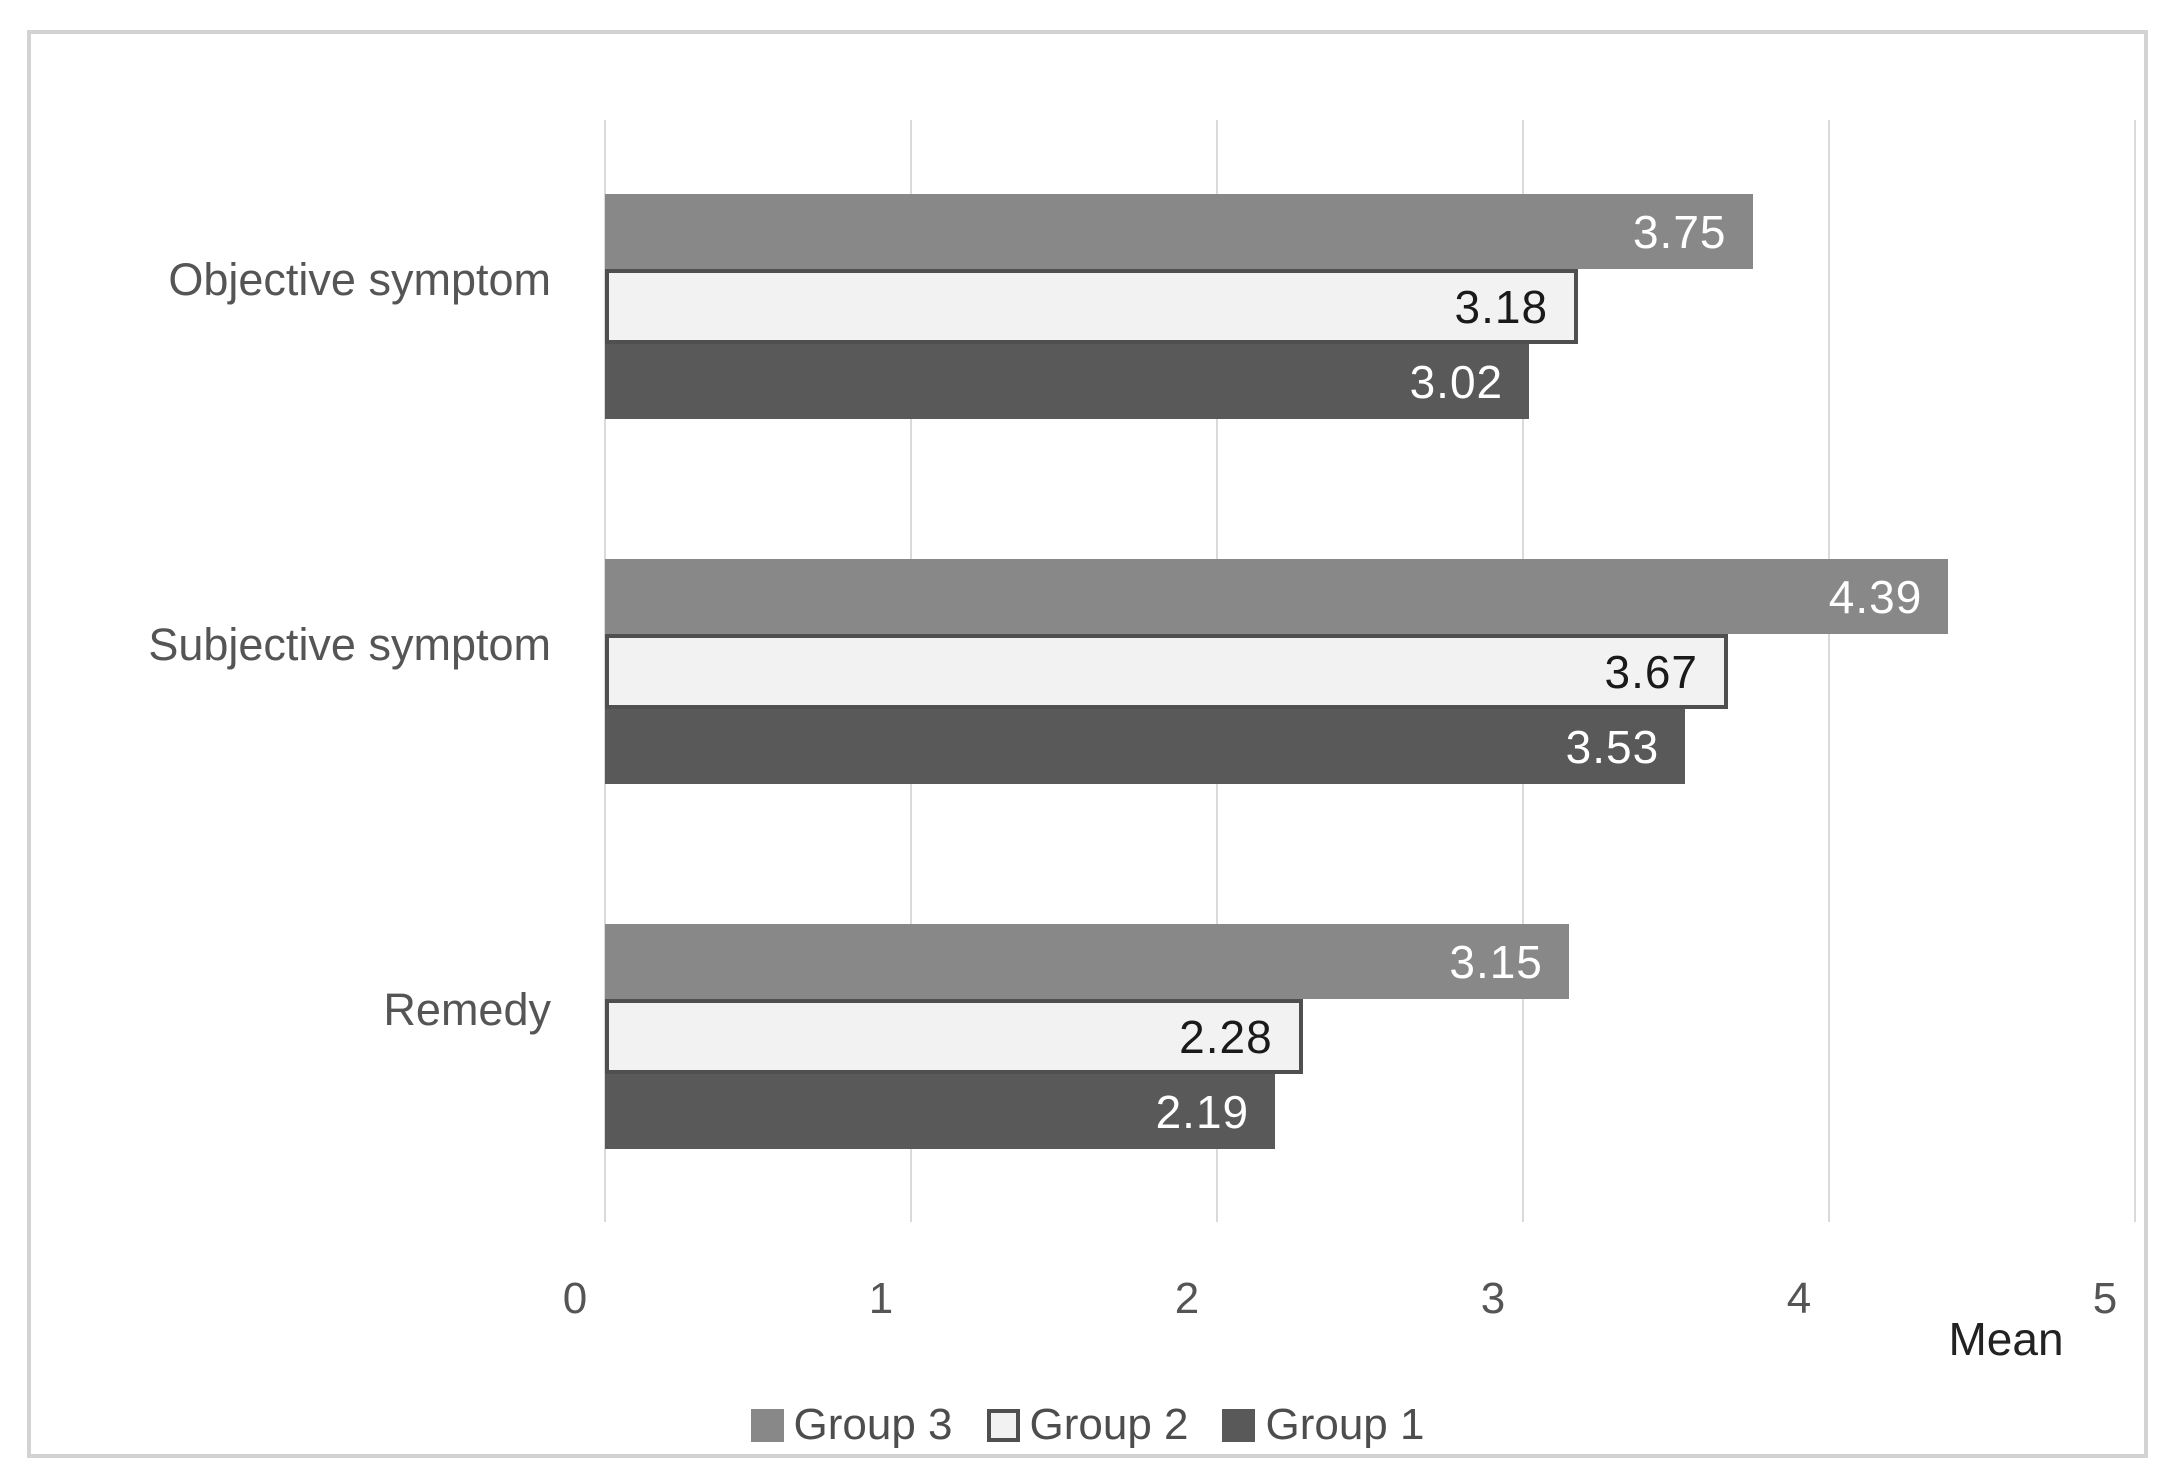  What do you see at coordinates (359, 279) in the screenshot?
I see `category-label: Objective symptom` at bounding box center [359, 279].